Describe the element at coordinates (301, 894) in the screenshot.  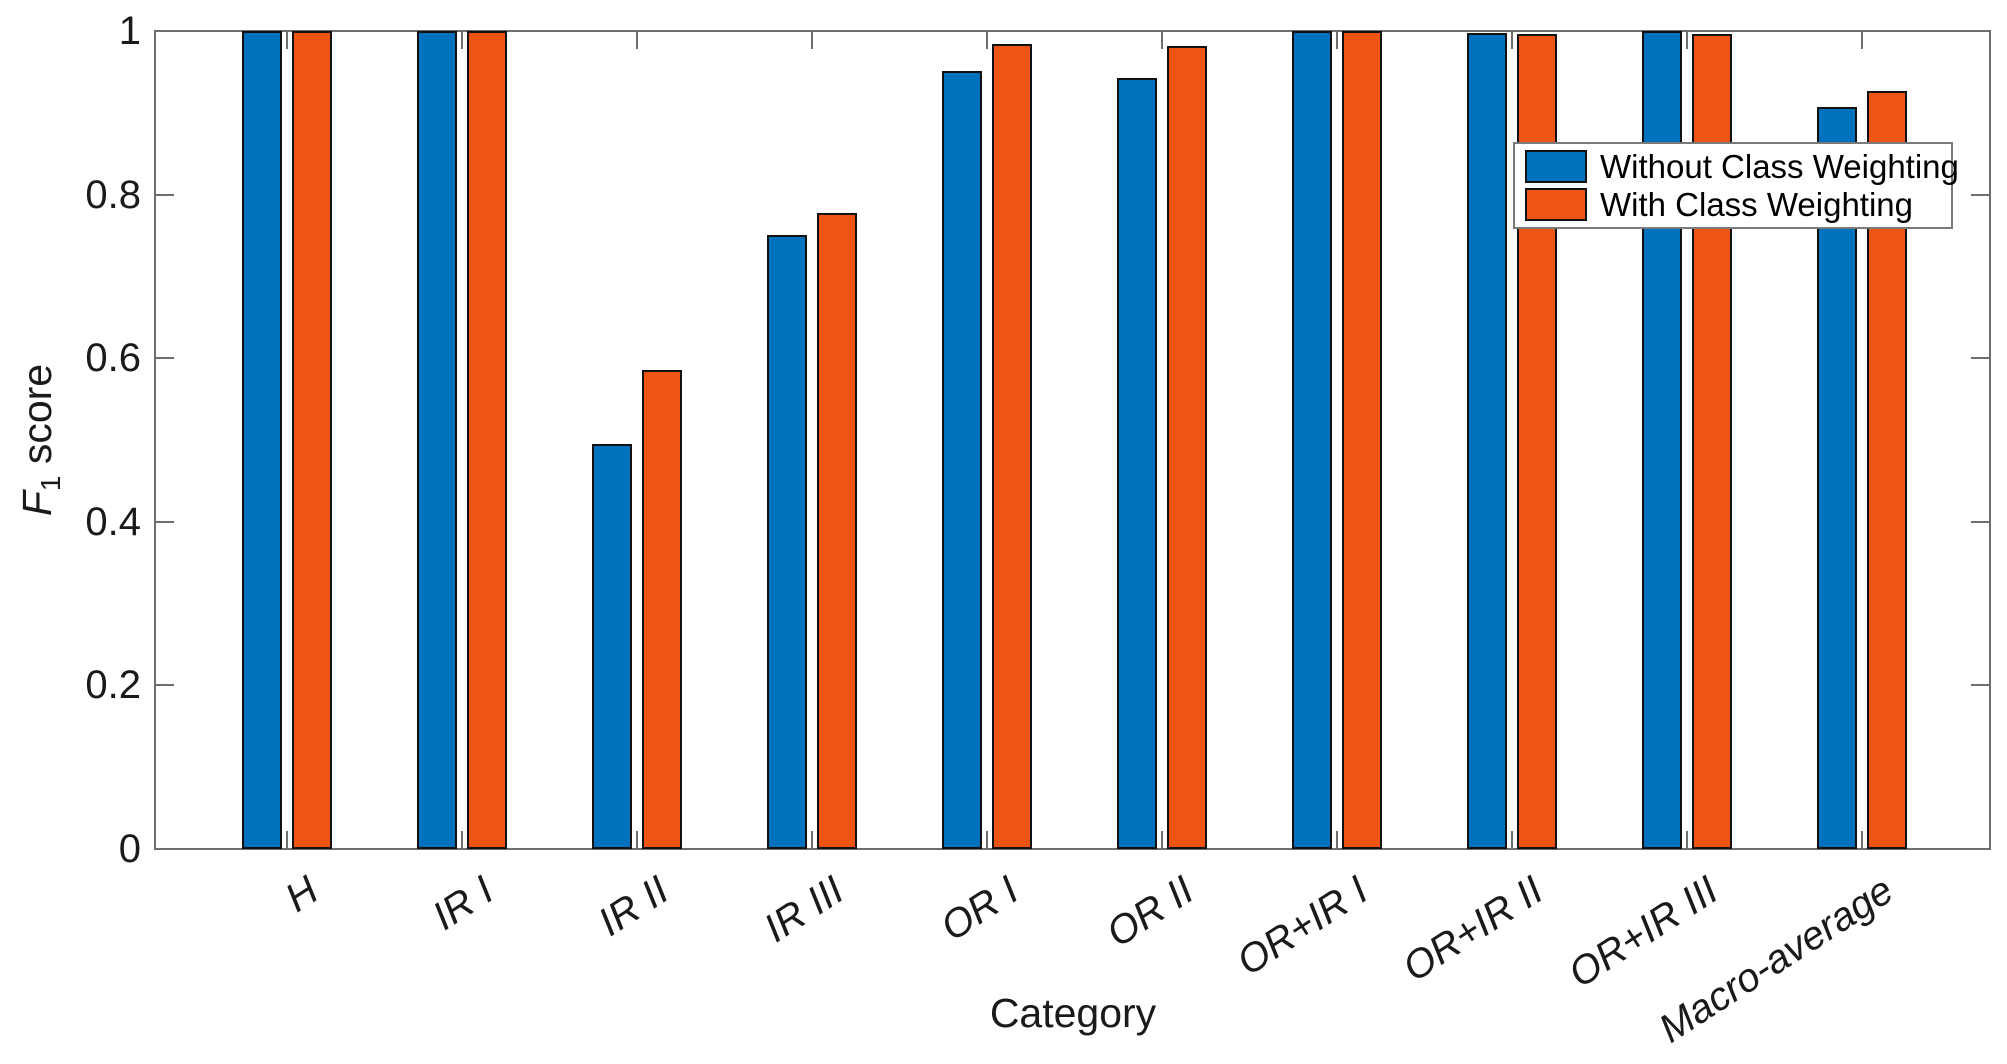
I see `x-tick-label-h: H` at that location.